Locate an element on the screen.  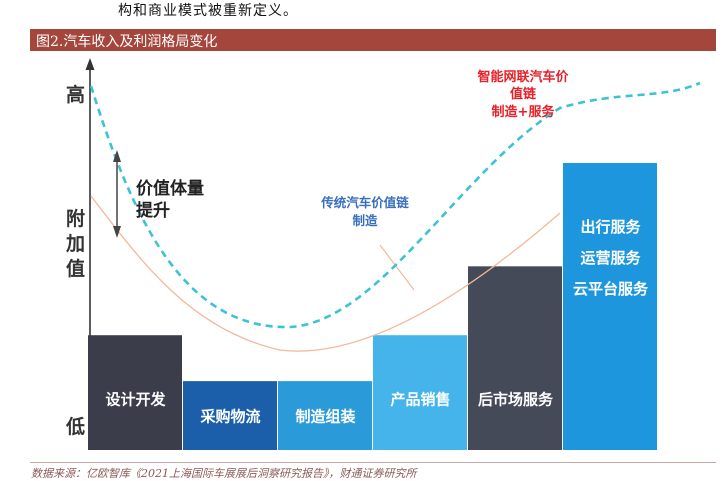
y-axis-label-mid-2: 加 is located at coordinates (75, 244).